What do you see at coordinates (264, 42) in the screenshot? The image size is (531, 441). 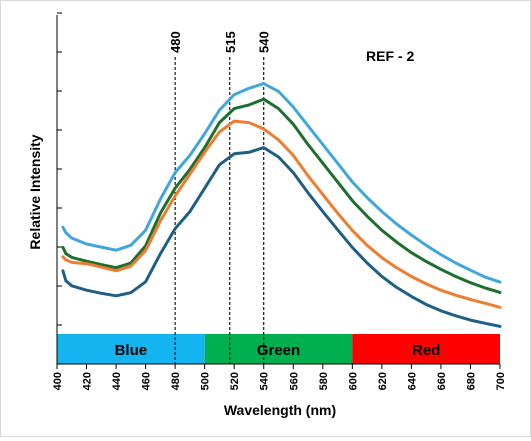 I see `reference-line-label: 540` at bounding box center [264, 42].